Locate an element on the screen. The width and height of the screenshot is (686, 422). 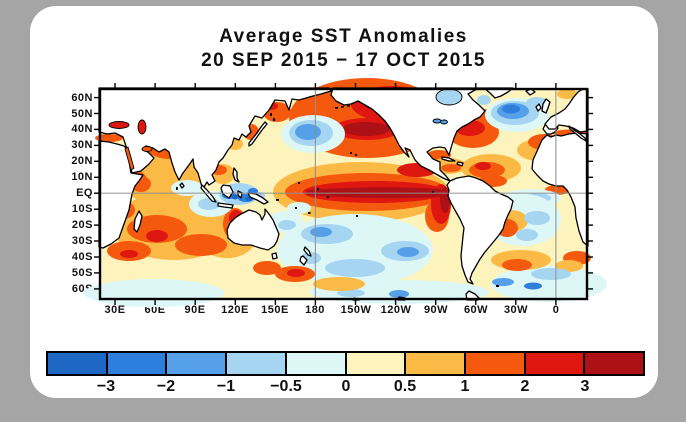
chart-subtitle: 20 SEP 2015 − 17 OCT 2015 is located at coordinates (343, 60).